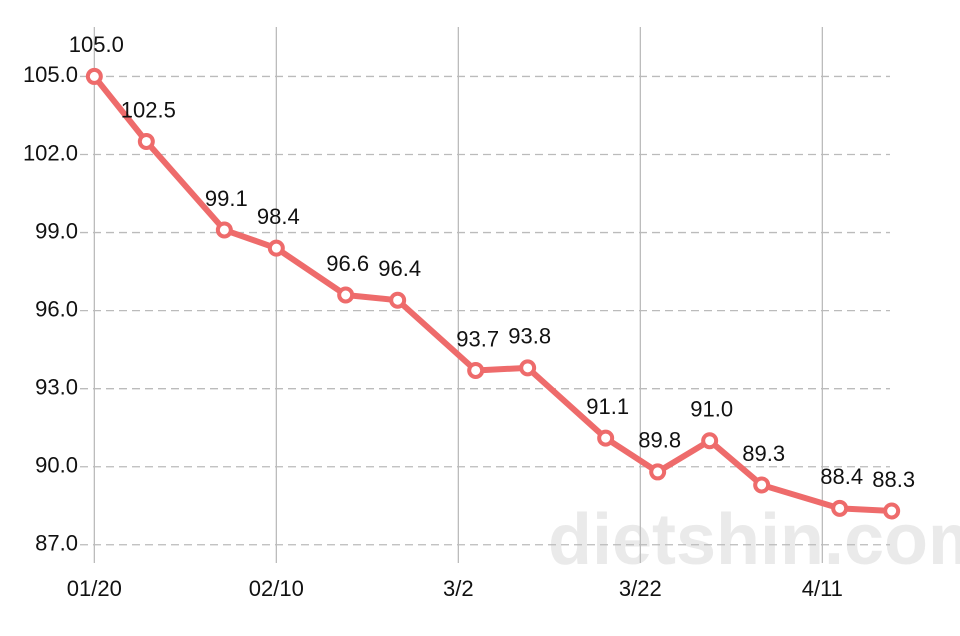  Describe the element at coordinates (278, 216) in the screenshot. I see `data-label: 98.4` at that location.